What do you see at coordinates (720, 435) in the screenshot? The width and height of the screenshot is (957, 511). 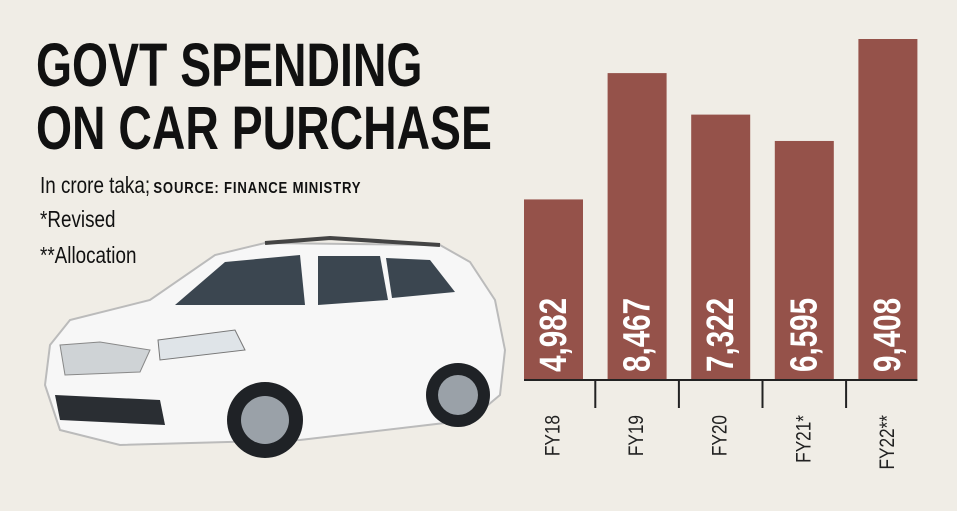 I see `x-tick-label: FY20` at bounding box center [720, 435].